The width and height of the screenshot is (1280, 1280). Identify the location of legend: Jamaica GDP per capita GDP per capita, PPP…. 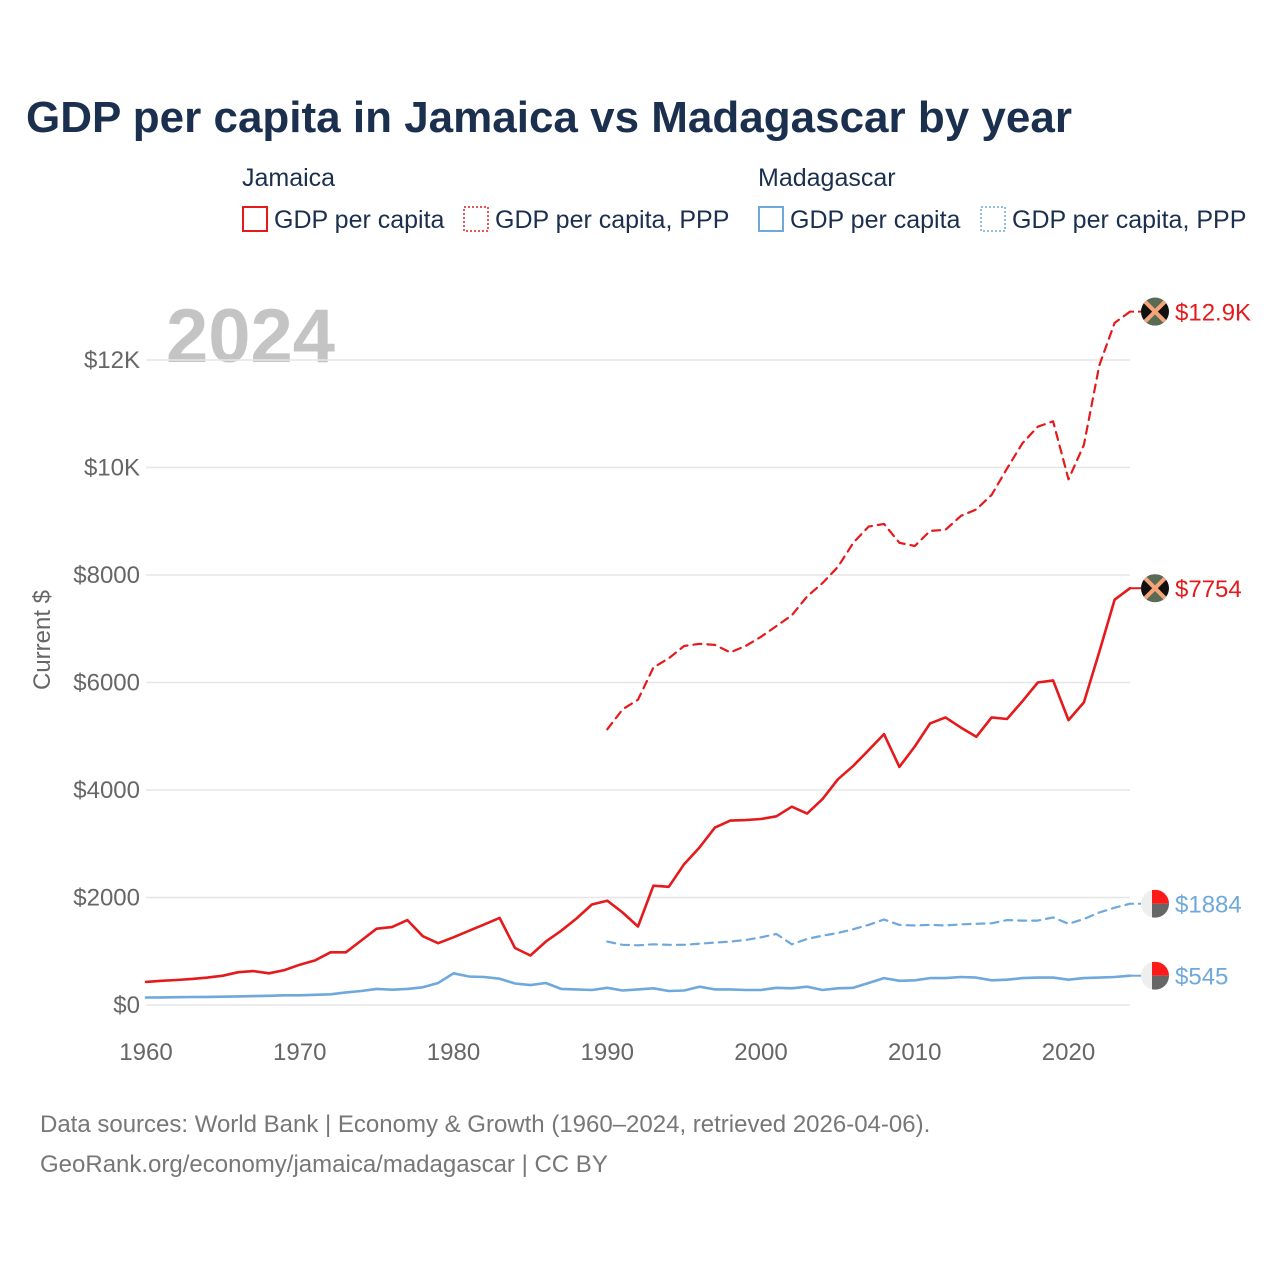
(744, 199).